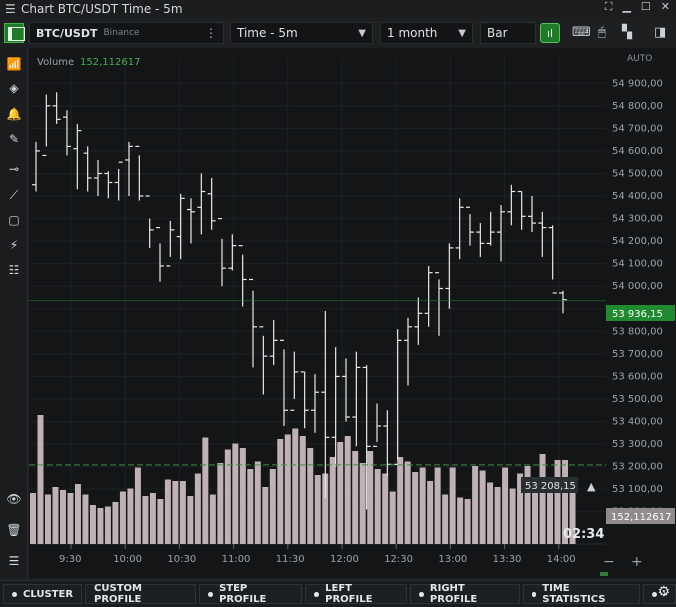 Image resolution: width=676 pixels, height=607 pixels. I want to click on pencil-icon: ✎, so click(14, 139).